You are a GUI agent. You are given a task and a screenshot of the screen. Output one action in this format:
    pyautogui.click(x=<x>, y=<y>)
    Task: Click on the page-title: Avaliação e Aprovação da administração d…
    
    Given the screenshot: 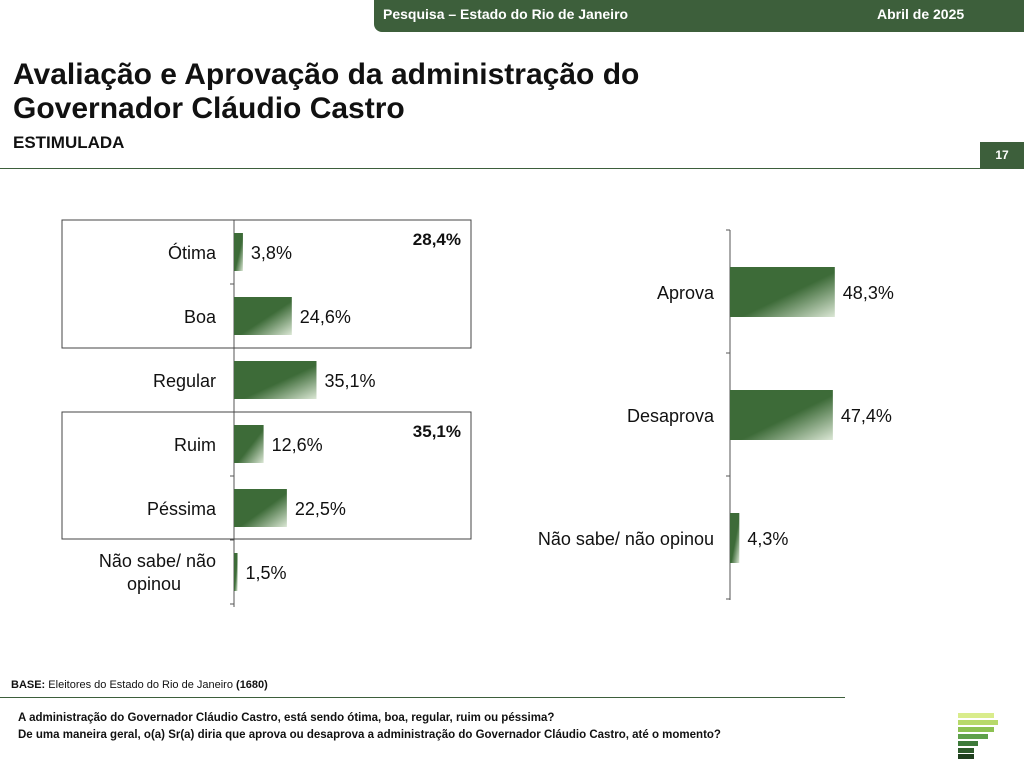 What is the action you would take?
    pyautogui.click(x=326, y=92)
    